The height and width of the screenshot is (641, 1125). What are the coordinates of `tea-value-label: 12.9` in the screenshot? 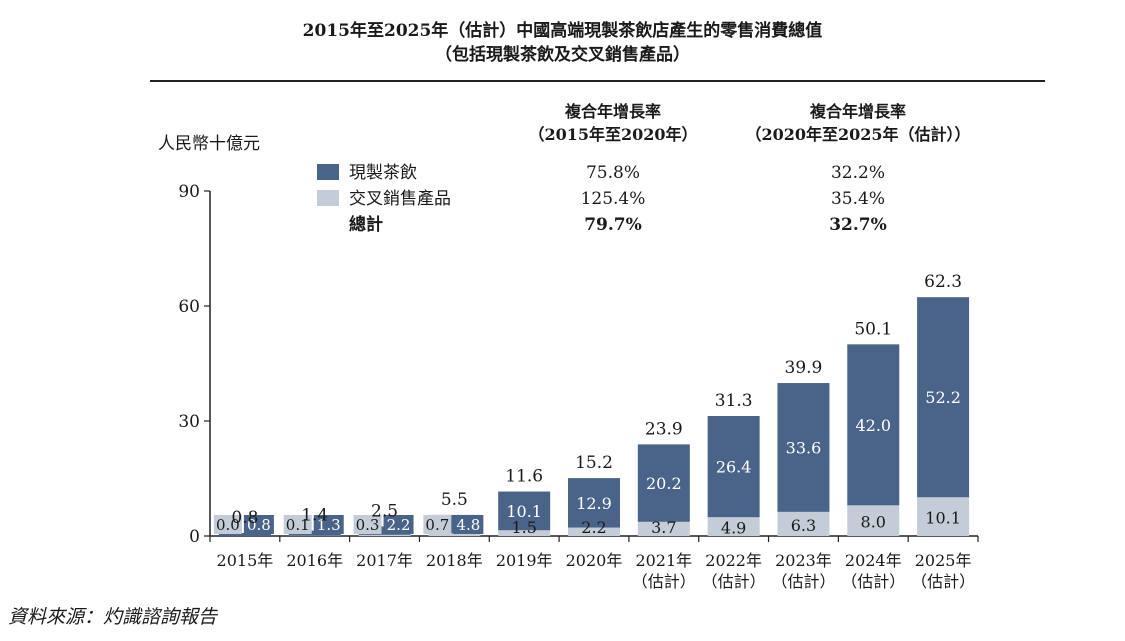 It's located at (594, 503).